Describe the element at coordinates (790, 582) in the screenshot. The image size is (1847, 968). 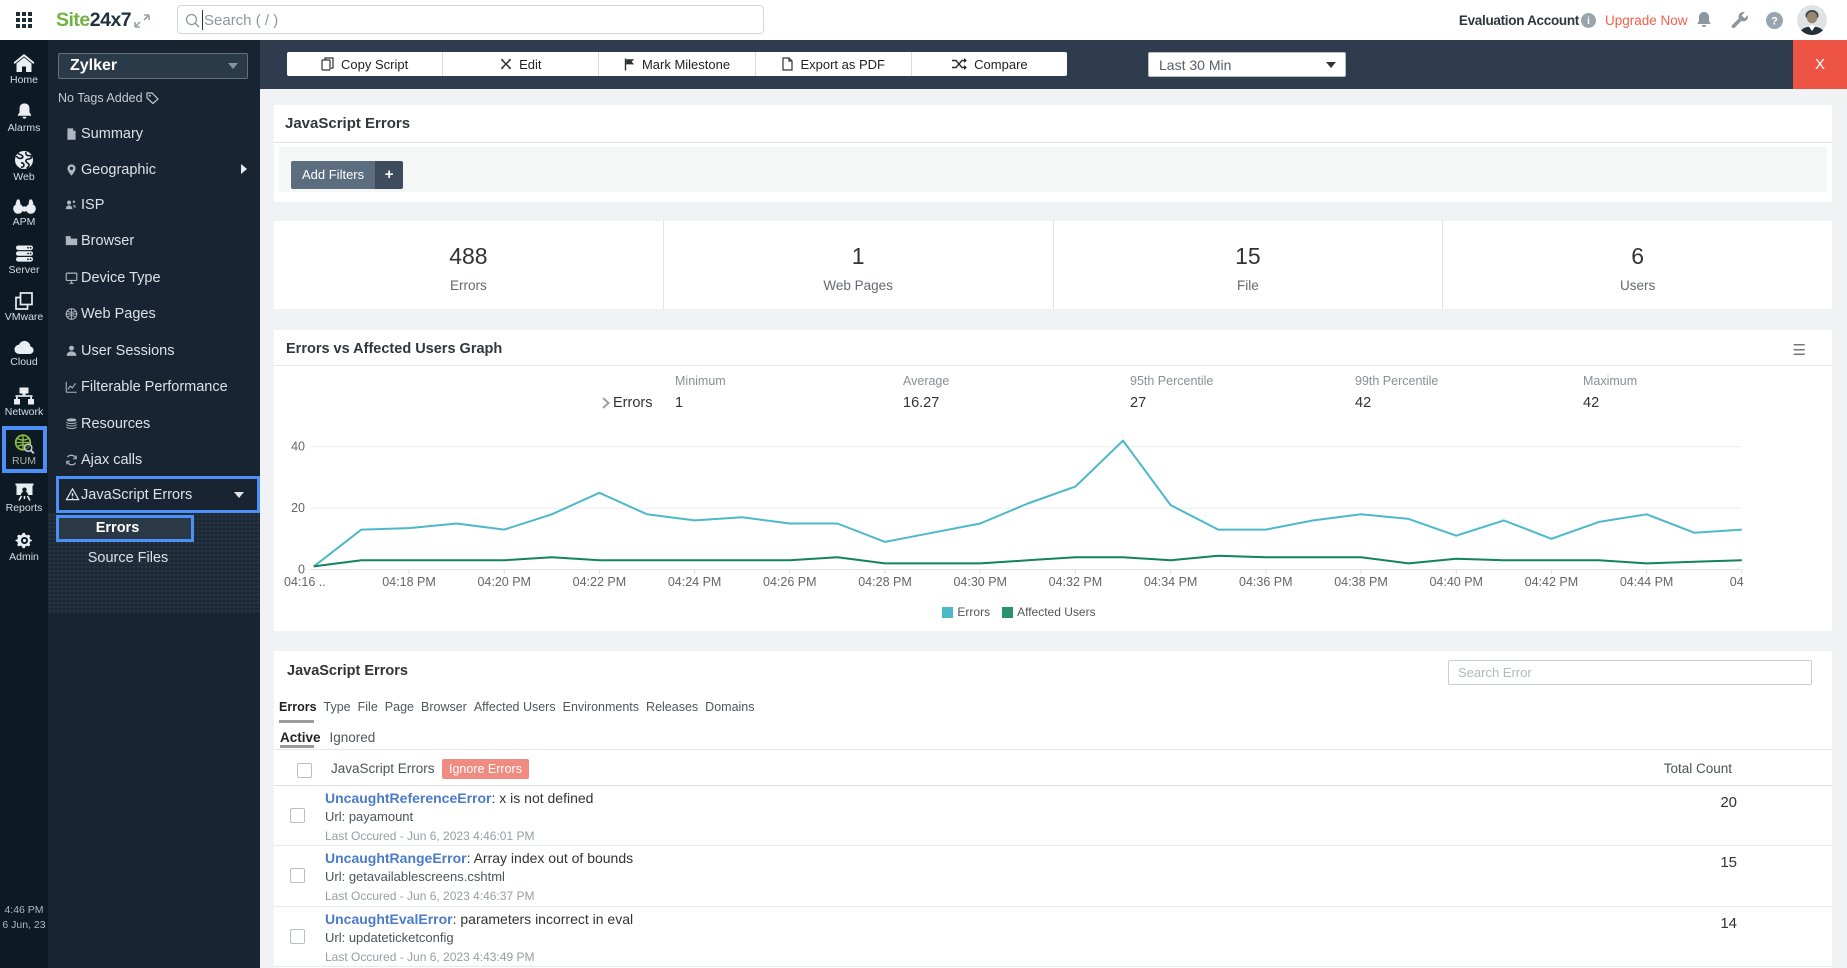
I see `svg-text: 04:26 PM` at that location.